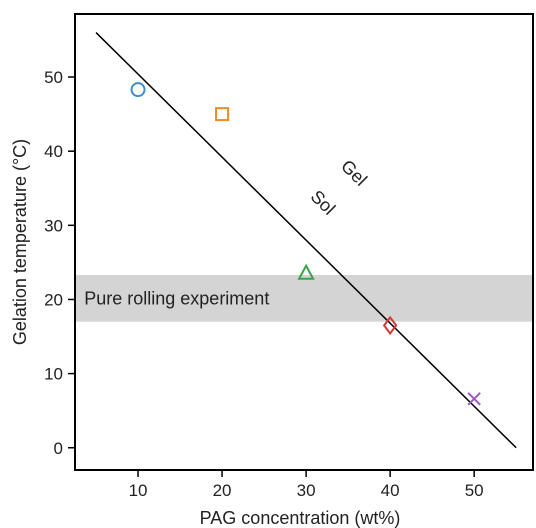  What do you see at coordinates (138, 490) in the screenshot?
I see `x-tick-label: 10` at bounding box center [138, 490].